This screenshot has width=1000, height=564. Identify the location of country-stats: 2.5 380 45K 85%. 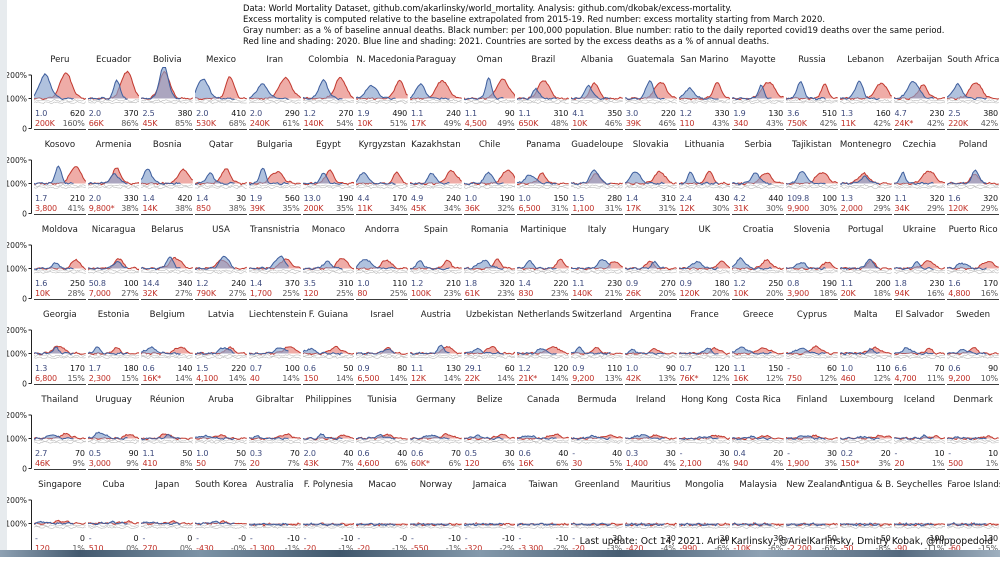
(167, 119).